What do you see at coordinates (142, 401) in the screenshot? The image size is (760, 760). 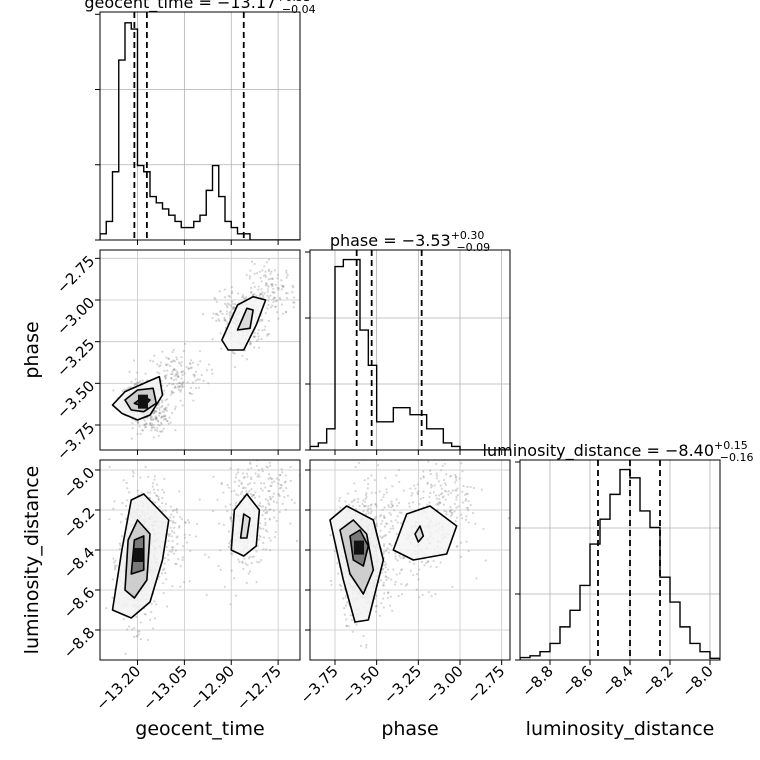 I see `density-peak` at bounding box center [142, 401].